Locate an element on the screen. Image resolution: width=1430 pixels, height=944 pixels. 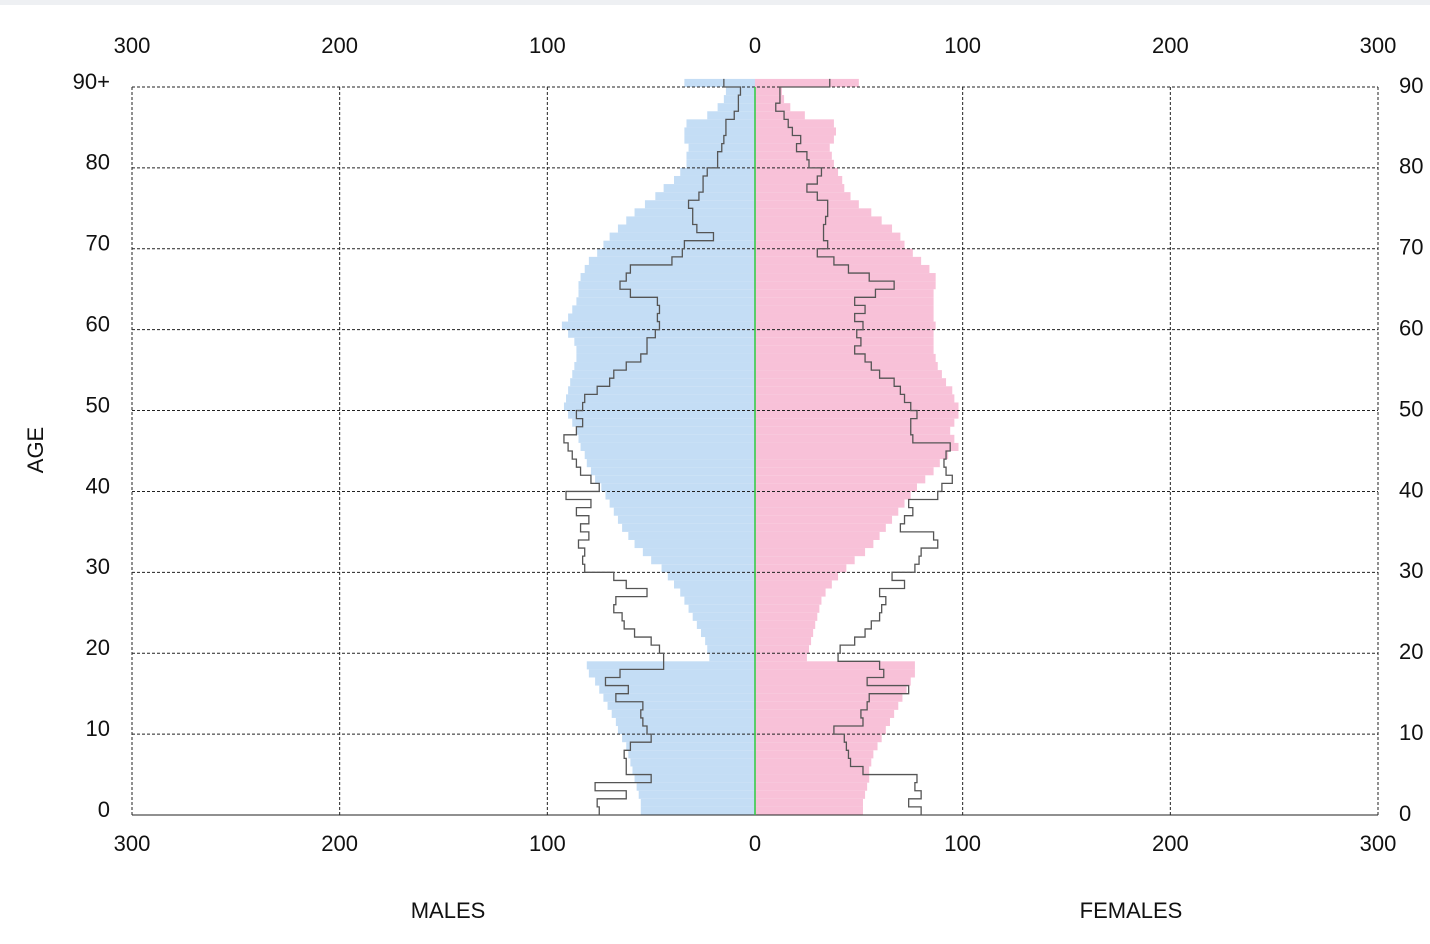
y-tick-label: 30 is located at coordinates (98, 566).